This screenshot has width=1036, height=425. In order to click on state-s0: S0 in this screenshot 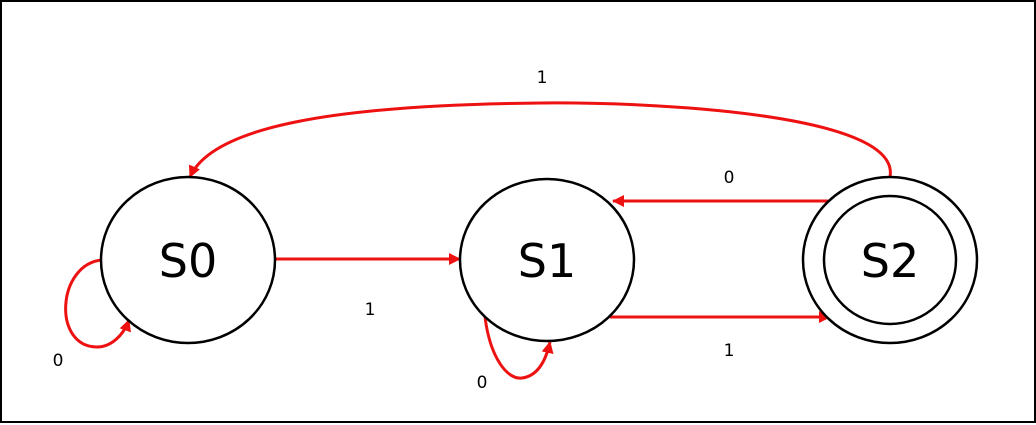, I will do `click(188, 260)`.